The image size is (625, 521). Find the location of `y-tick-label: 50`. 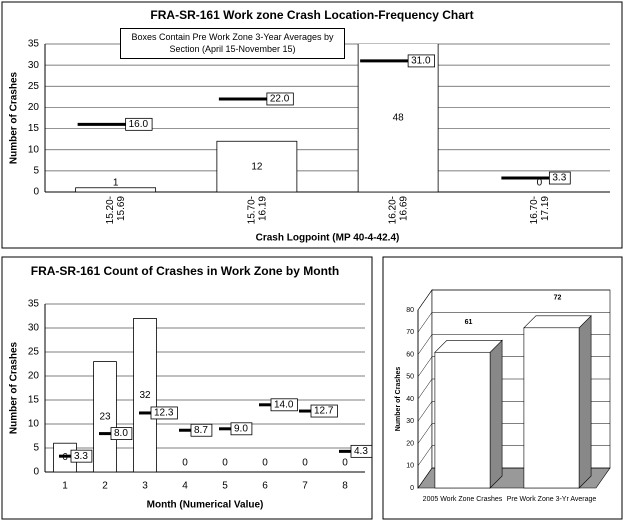

y-tick-label: 50 is located at coordinates (410, 377).